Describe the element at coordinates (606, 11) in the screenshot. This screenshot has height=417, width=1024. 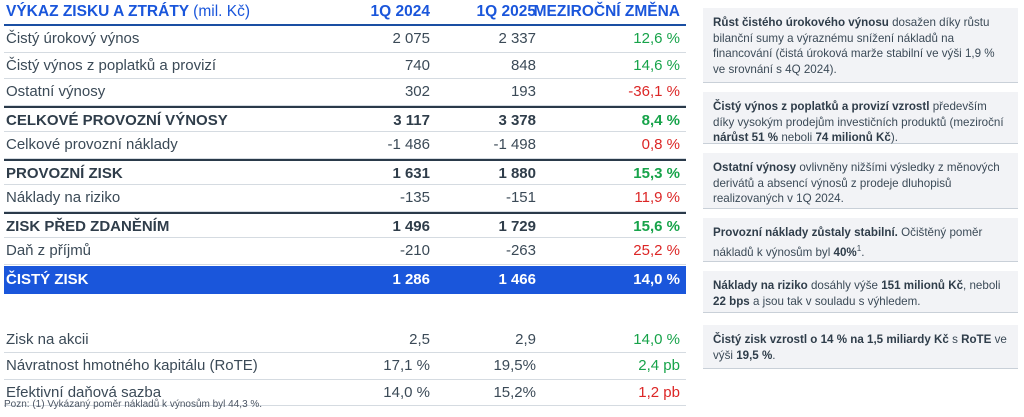
I see `column-header-change: MEZIROČNÍ ZMĚNA` at that location.